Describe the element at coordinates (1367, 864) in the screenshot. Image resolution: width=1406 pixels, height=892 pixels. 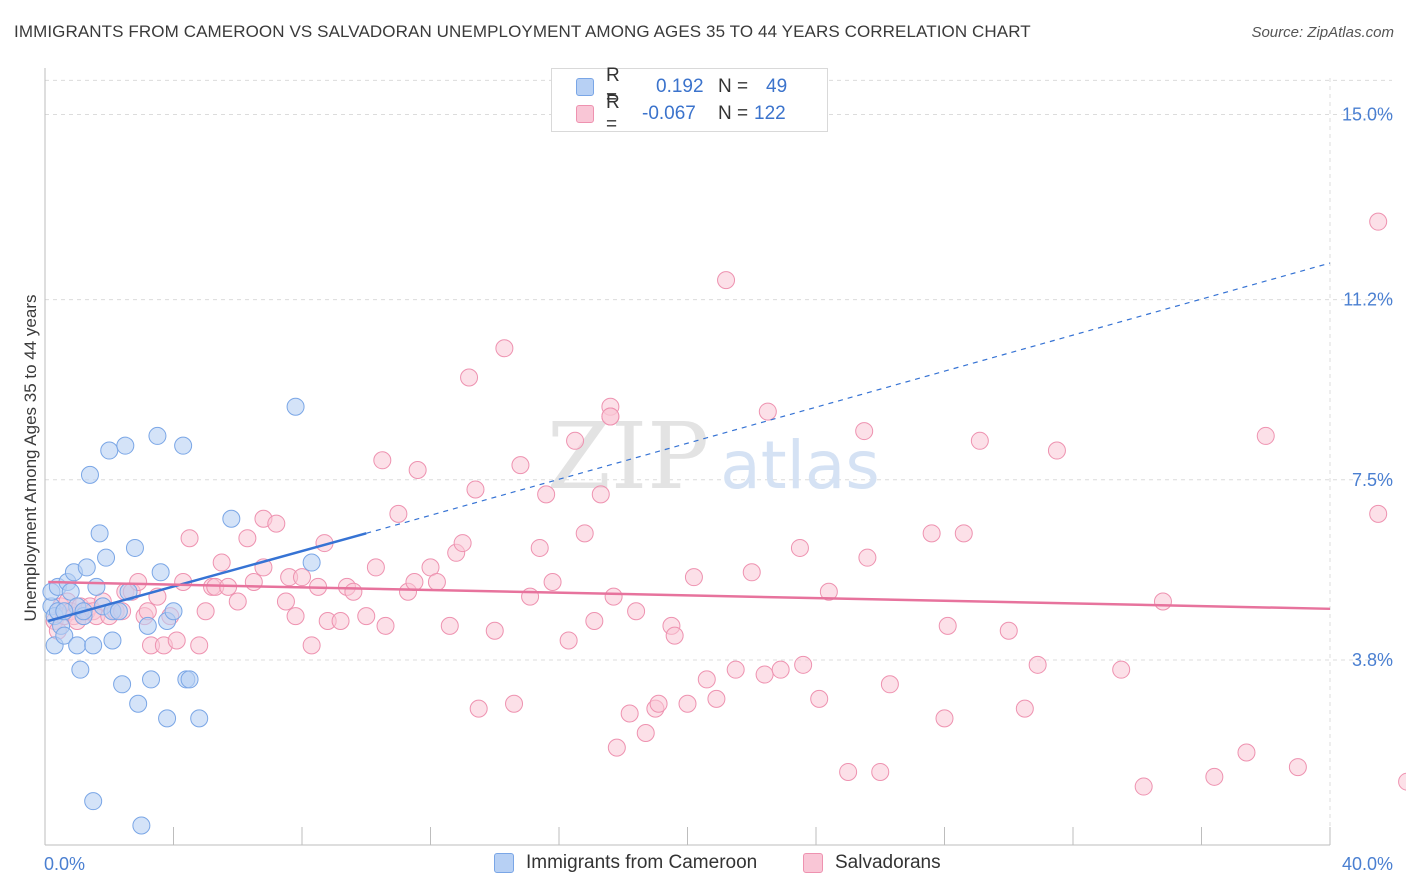
I see `x-tick-label: 40.0%` at that location.